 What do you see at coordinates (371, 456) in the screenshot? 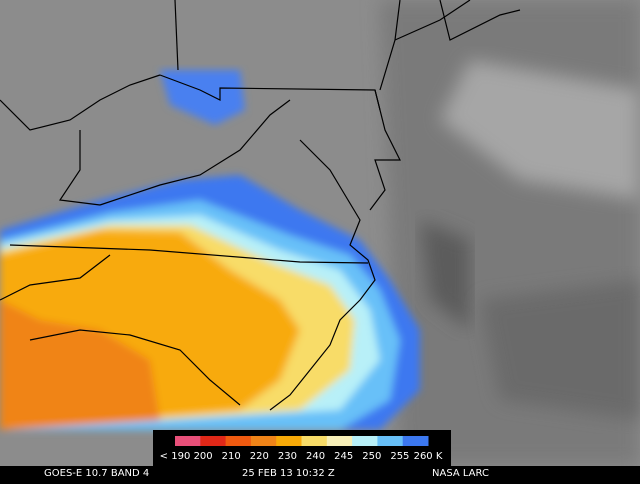
I see `colorbar-label: 250` at bounding box center [371, 456].